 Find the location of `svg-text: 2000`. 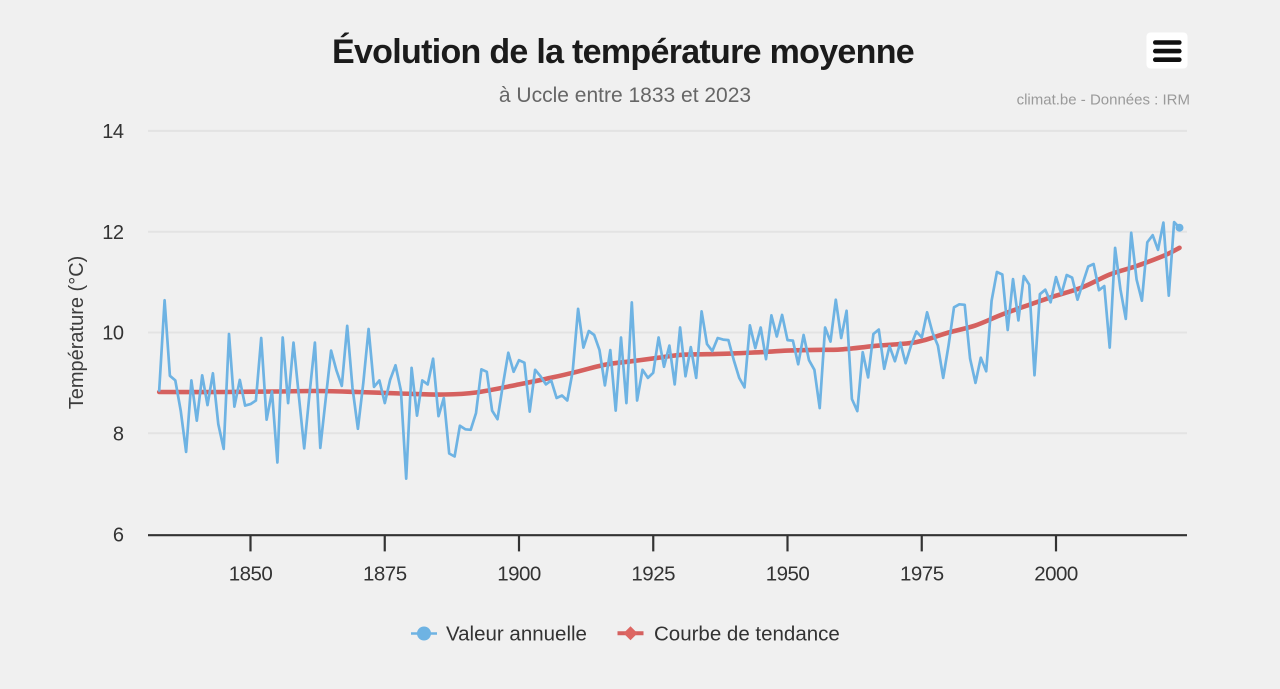

svg-text: 2000 is located at coordinates (1056, 573).